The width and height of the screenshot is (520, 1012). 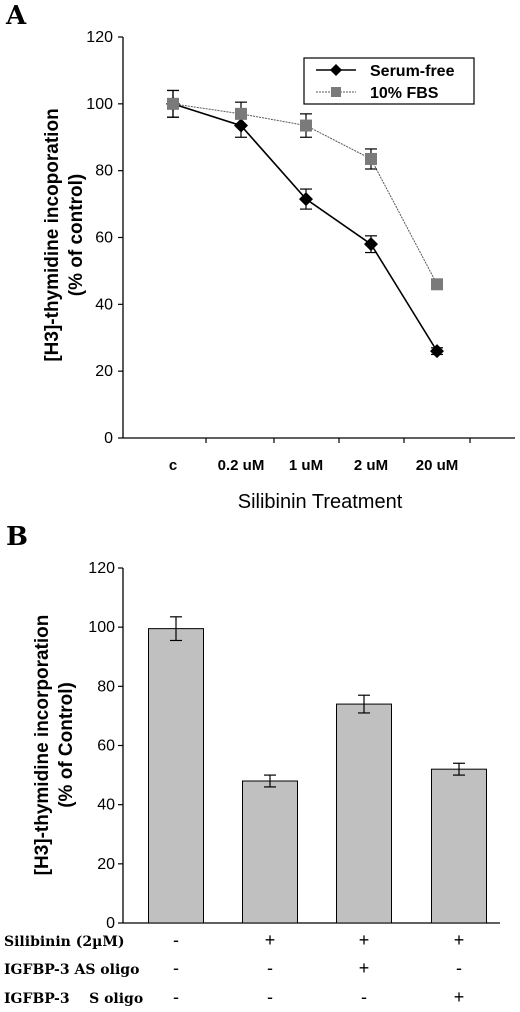 What do you see at coordinates (241, 465) in the screenshot?
I see `panel-a-x-tick-label: 0.2 uM` at bounding box center [241, 465].